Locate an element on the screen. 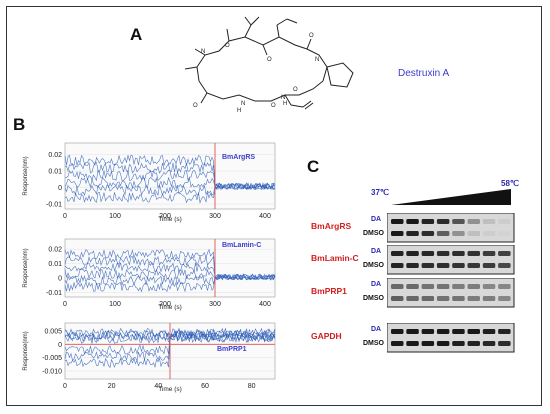  plot-protein-label: BmArgRS is located at coordinates (238, 157).